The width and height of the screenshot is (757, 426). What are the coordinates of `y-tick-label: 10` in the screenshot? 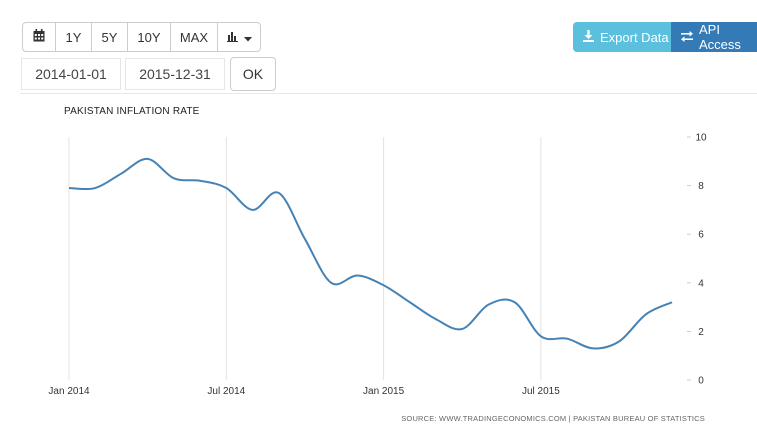 It's located at (701, 138).